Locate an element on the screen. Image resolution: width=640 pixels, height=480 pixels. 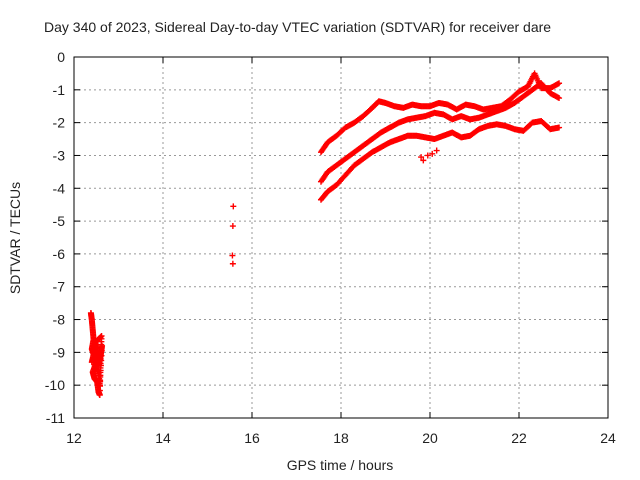
x-tick-label: 12 is located at coordinates (74, 438).